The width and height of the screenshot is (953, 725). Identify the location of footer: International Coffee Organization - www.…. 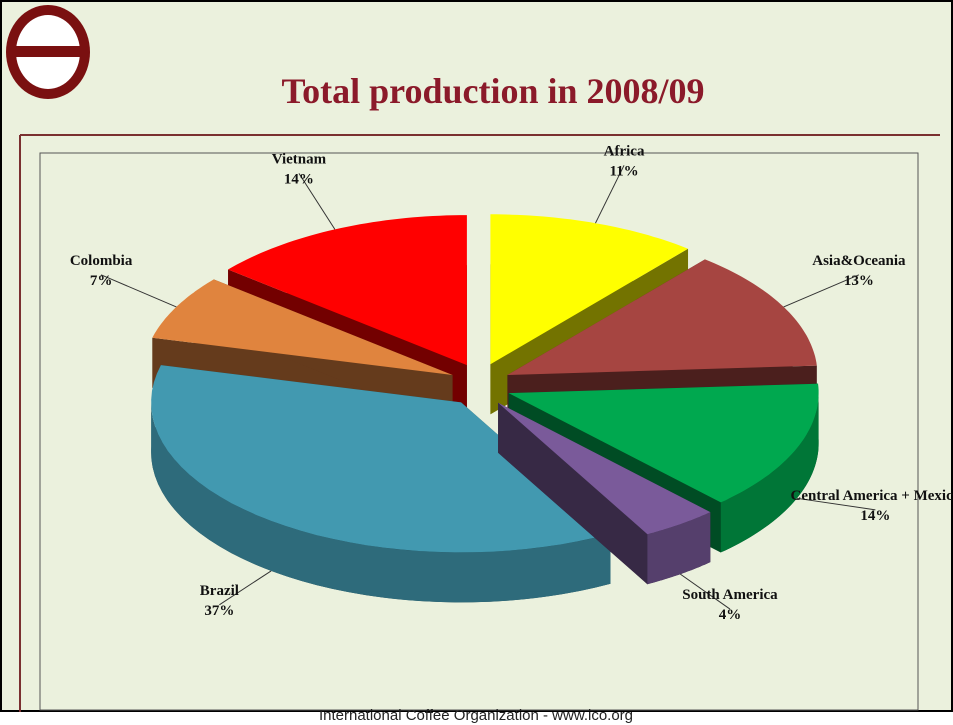
(476, 715).